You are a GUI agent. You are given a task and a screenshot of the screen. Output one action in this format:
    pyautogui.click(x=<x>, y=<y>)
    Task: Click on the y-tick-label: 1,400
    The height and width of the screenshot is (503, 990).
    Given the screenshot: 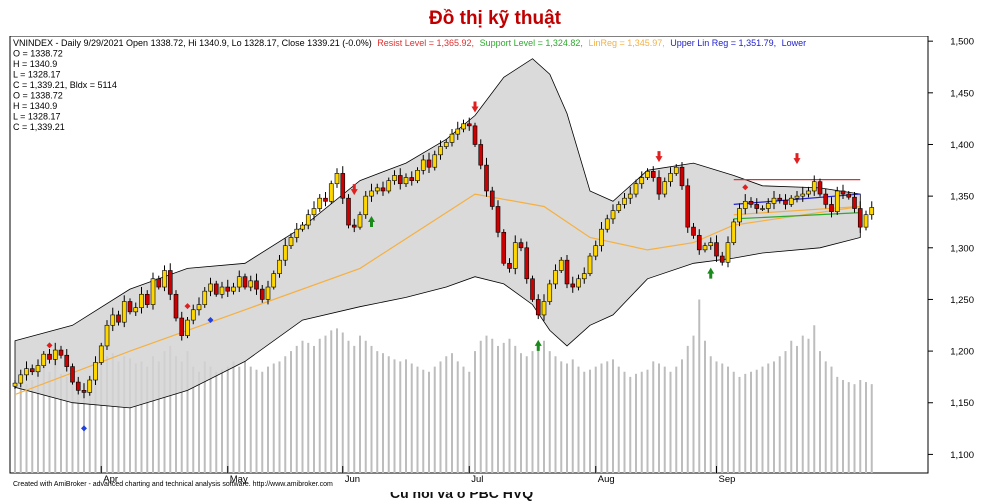 What is the action you would take?
    pyautogui.click(x=962, y=145)
    